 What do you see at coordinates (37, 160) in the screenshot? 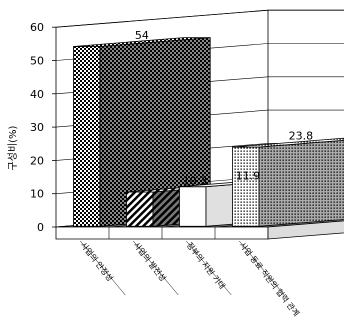
I see `y-tick-label: 20` at bounding box center [37, 160].